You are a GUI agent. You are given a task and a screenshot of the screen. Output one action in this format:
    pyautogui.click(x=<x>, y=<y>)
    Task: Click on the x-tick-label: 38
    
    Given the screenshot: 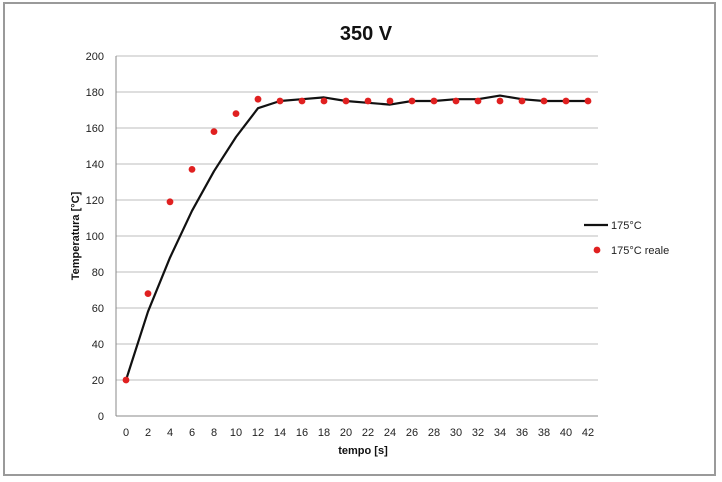 What is the action you would take?
    pyautogui.click(x=544, y=433)
    